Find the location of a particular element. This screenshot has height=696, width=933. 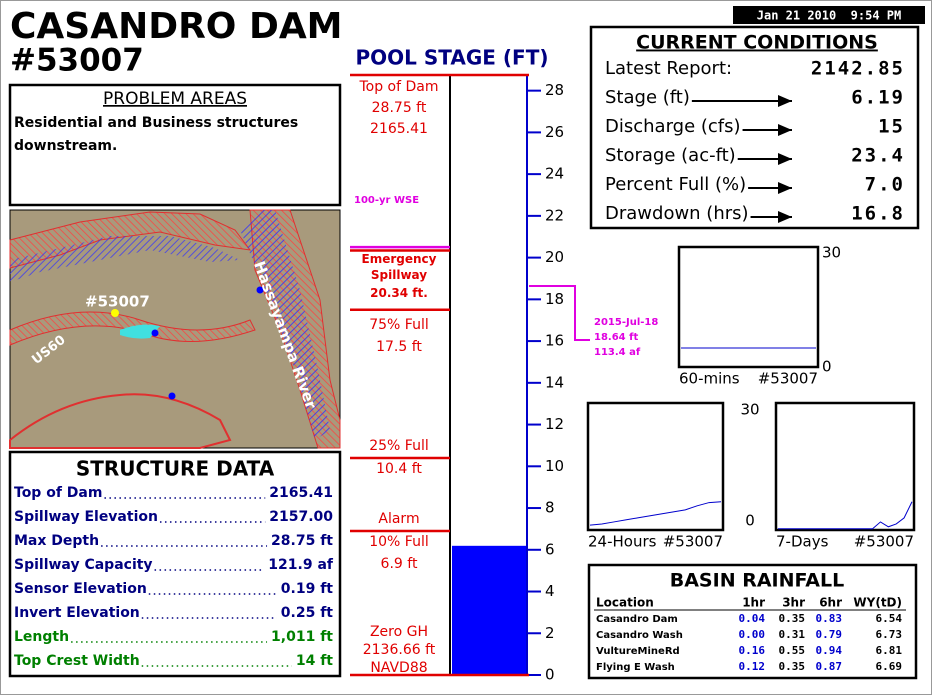

y-tick-label: 8 is located at coordinates (550, 508).